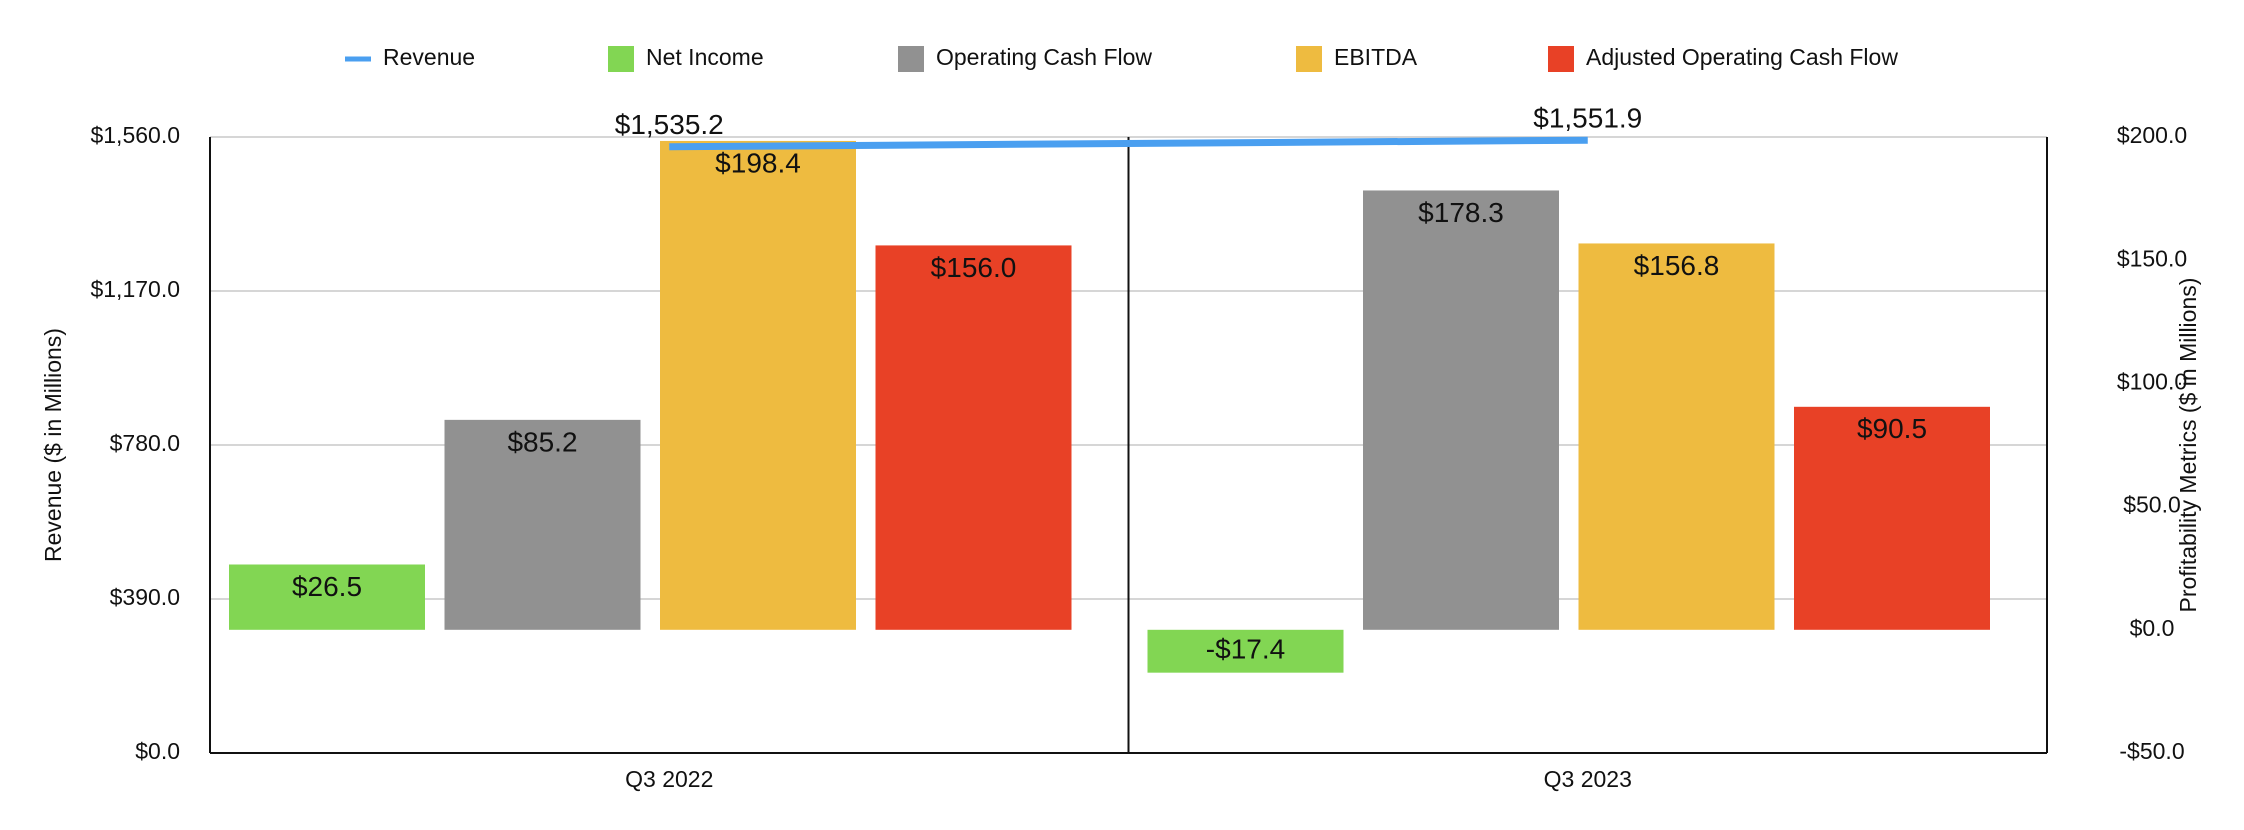 The width and height of the screenshot is (2244, 830). What do you see at coordinates (1461, 212) in the screenshot?
I see `value-label: $178.3` at bounding box center [1461, 212].